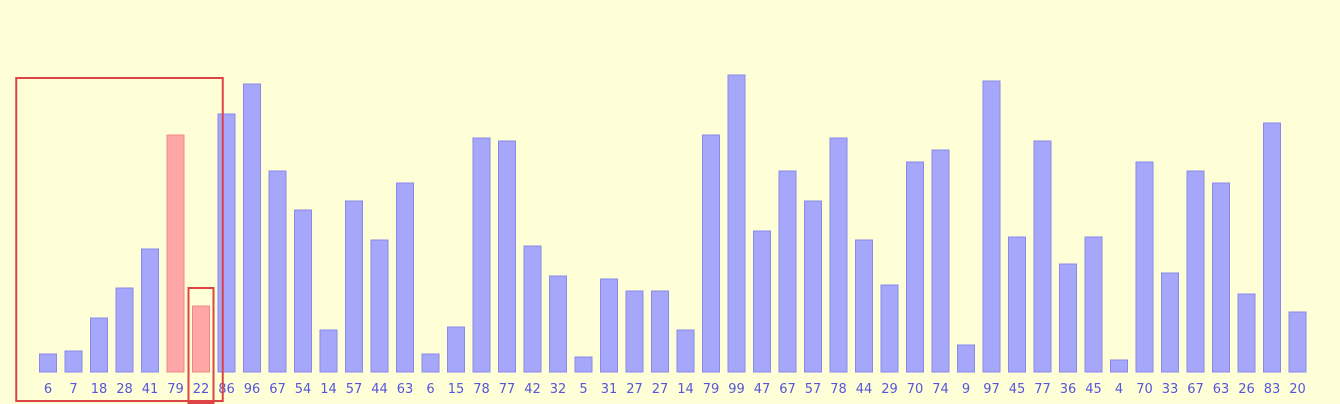 The height and width of the screenshot is (404, 1340). Describe the element at coordinates (1272, 389) in the screenshot. I see `tick-label-48: 83` at that location.